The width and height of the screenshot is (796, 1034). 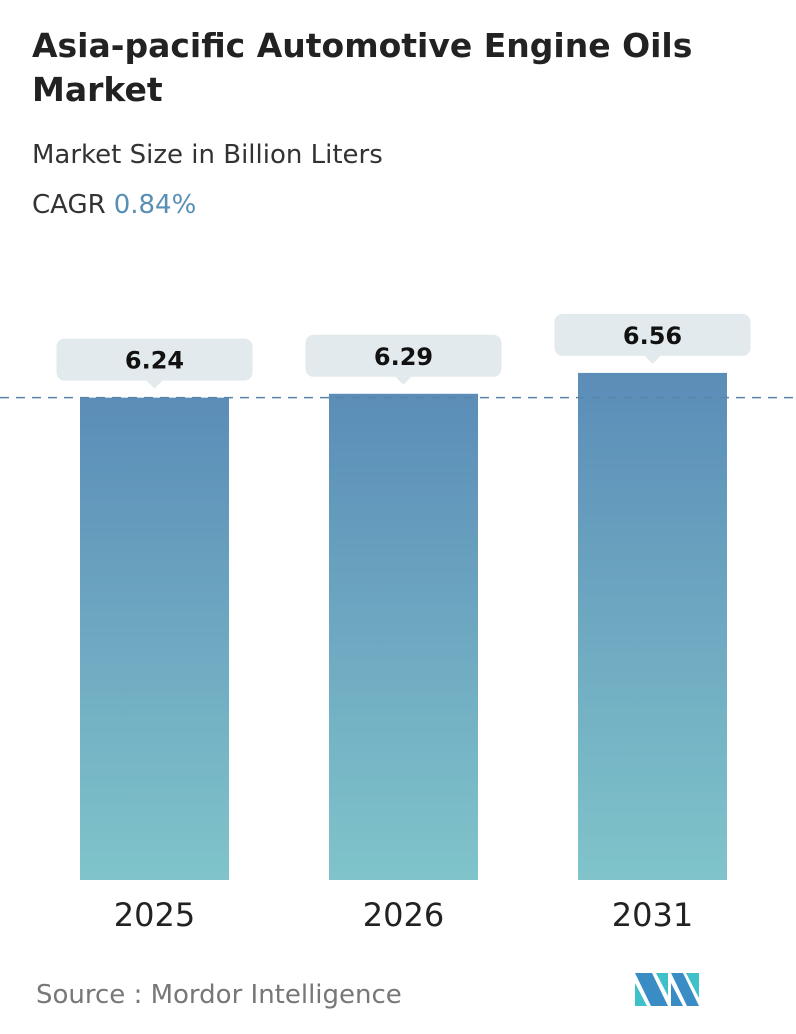 What do you see at coordinates (667, 989) in the screenshot?
I see `mordor-logo-icon` at bounding box center [667, 989].